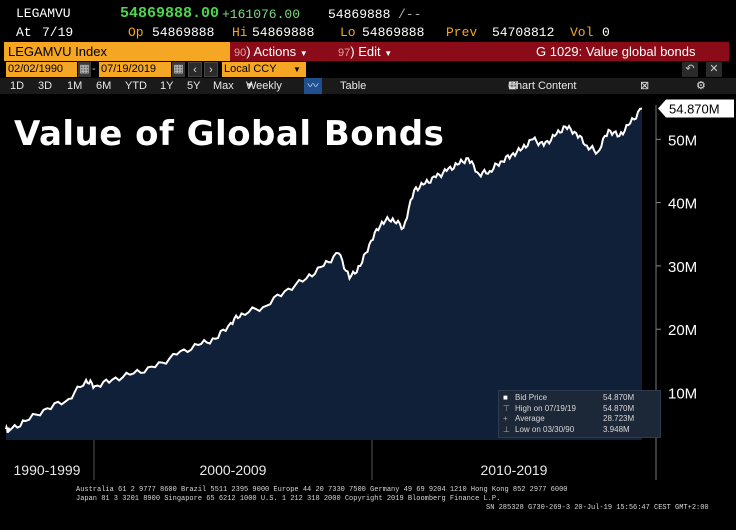 The height and width of the screenshot is (530, 736). Describe the element at coordinates (264, 86) in the screenshot. I see `frequency-label: Weekly` at that location.